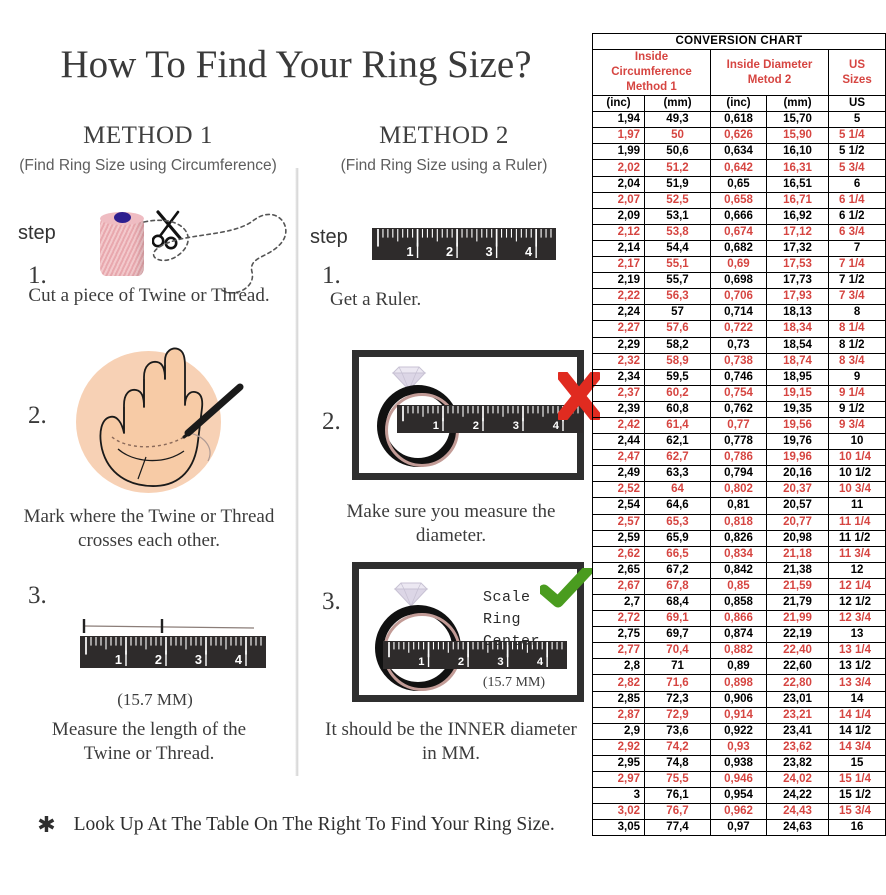 The image size is (886, 895). What do you see at coordinates (677, 699) in the screenshot?
I see `table-cell: 72,3` at bounding box center [677, 699].